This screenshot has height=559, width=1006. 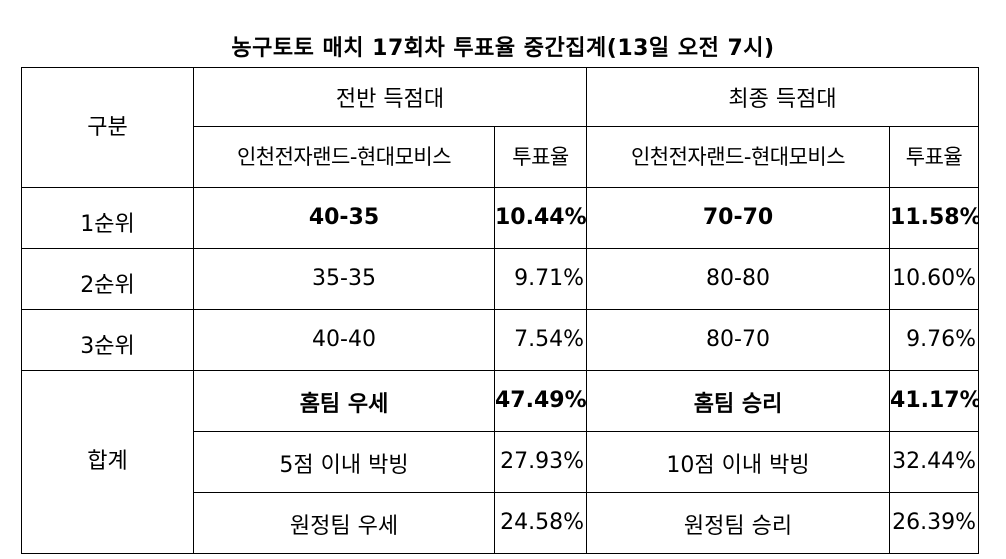 I want to click on final-rate-cell: 10.60%, so click(x=934, y=279).